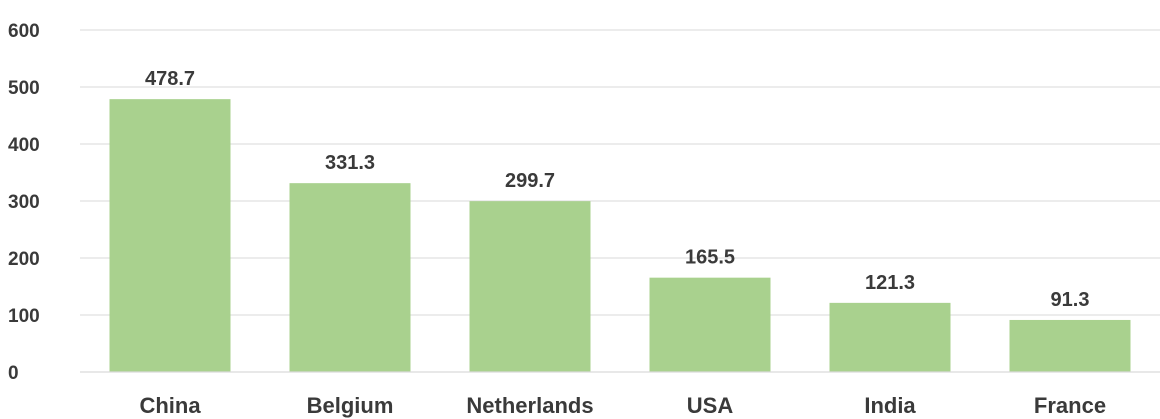 The width and height of the screenshot is (1160, 419). Describe the element at coordinates (1070, 300) in the screenshot. I see `data-label: 91.3` at that location.